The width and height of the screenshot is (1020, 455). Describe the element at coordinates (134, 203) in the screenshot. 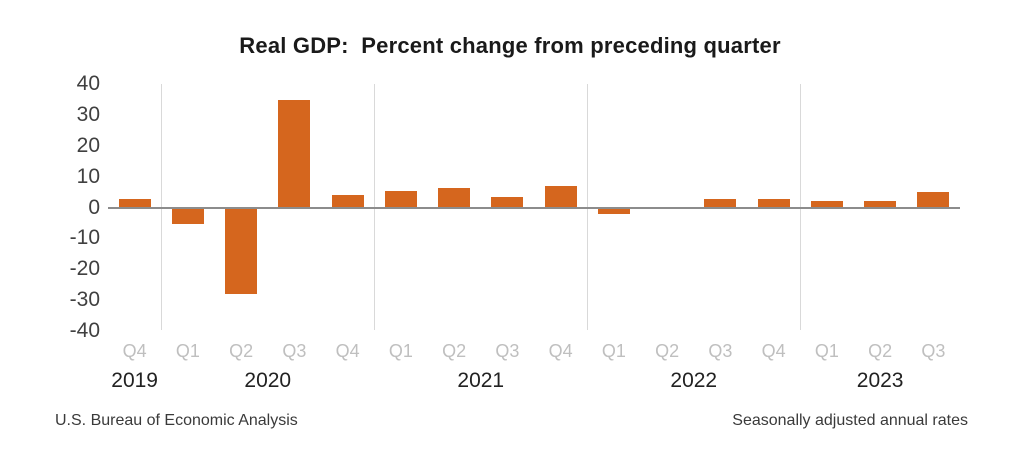

I see `bar-2019-q4` at that location.